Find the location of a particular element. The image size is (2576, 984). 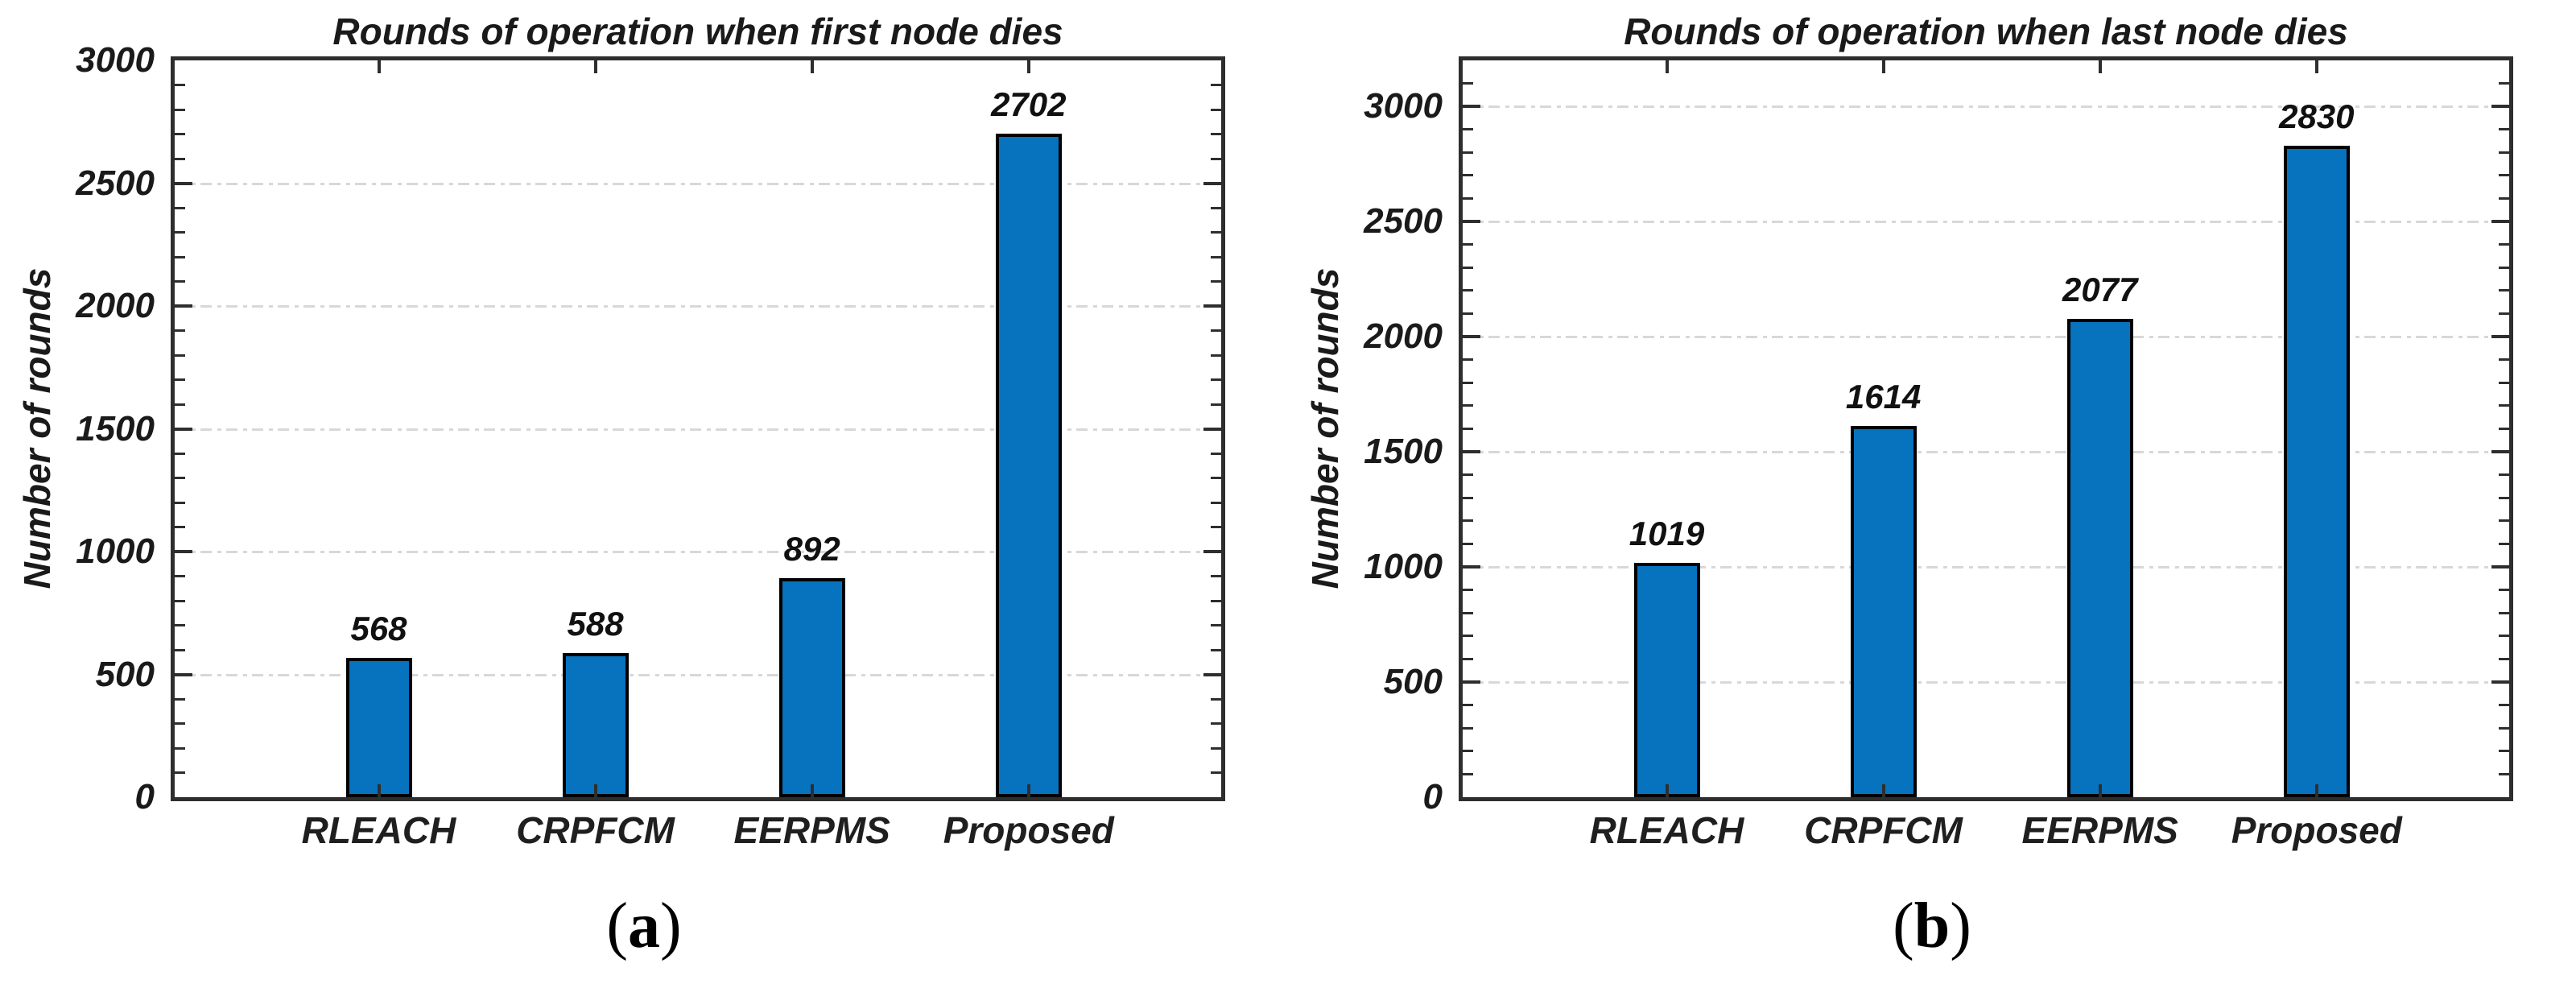

chart-title: Rounds of operation when last node dies is located at coordinates (1986, 31).